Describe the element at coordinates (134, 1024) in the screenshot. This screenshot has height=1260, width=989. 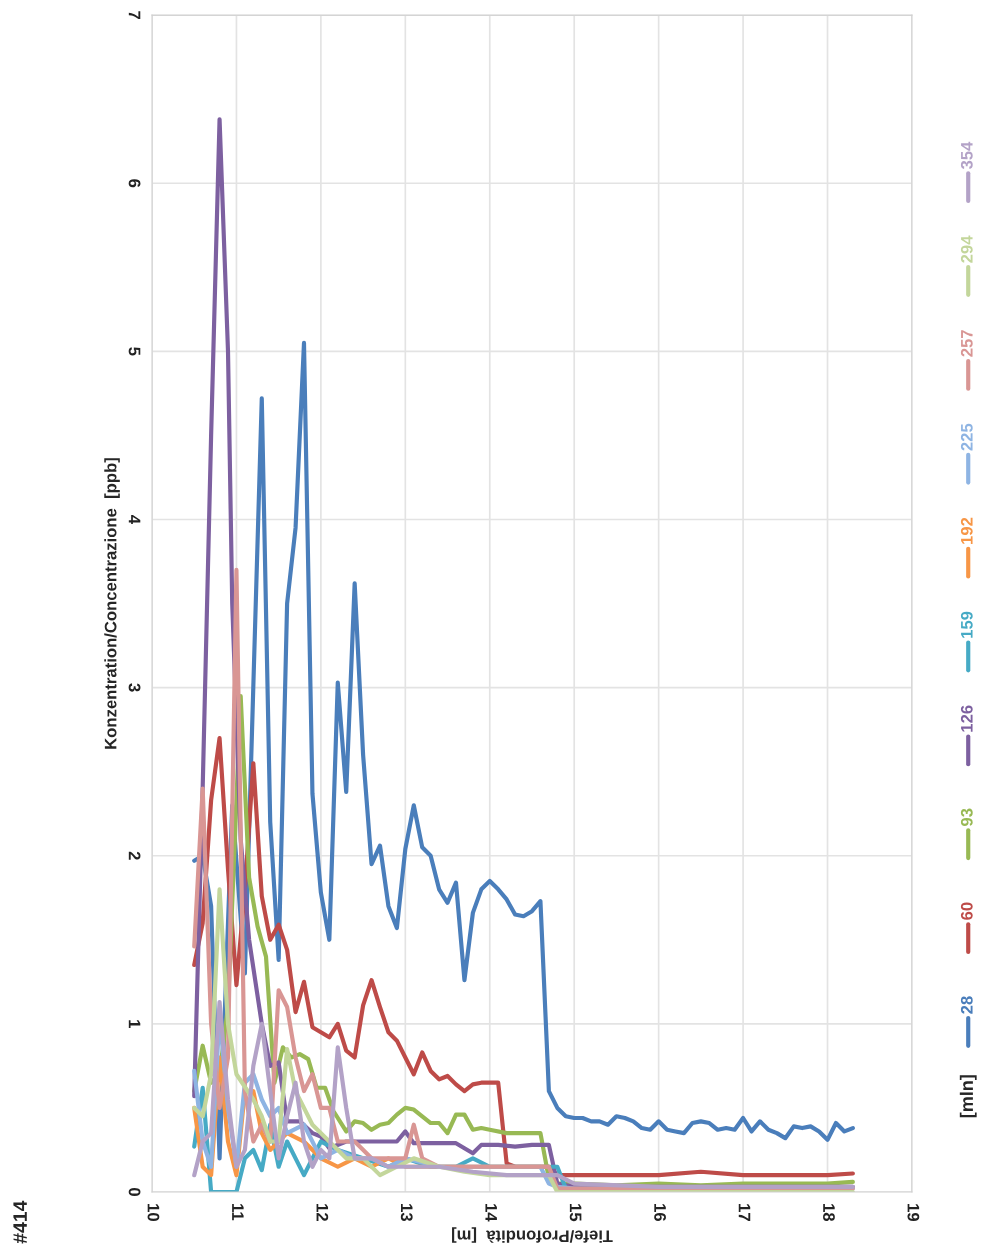
I see `y-tick-label: 1` at that location.